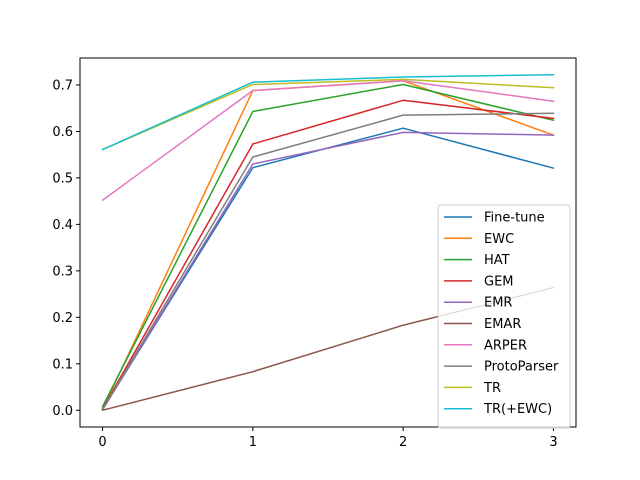 Image resolution: width=640 pixels, height=480 pixels. What do you see at coordinates (62, 85) in the screenshot?
I see `y-tick-label: 0.7` at bounding box center [62, 85].